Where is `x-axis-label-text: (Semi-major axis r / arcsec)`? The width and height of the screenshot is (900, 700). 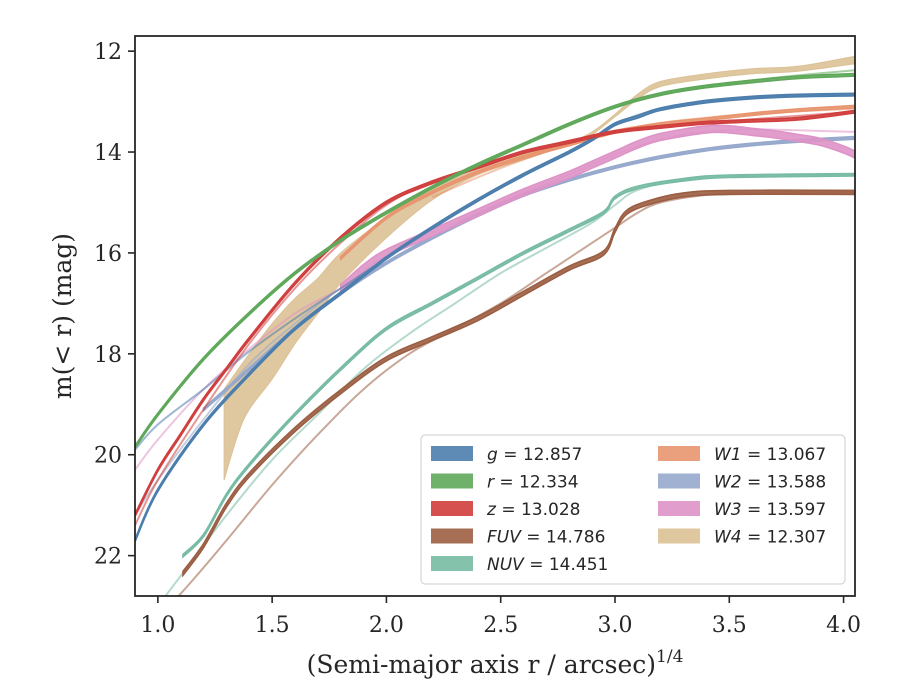
x-axis-label-text: (Semi-major axis r / arcsec) is located at coordinates (481, 664).